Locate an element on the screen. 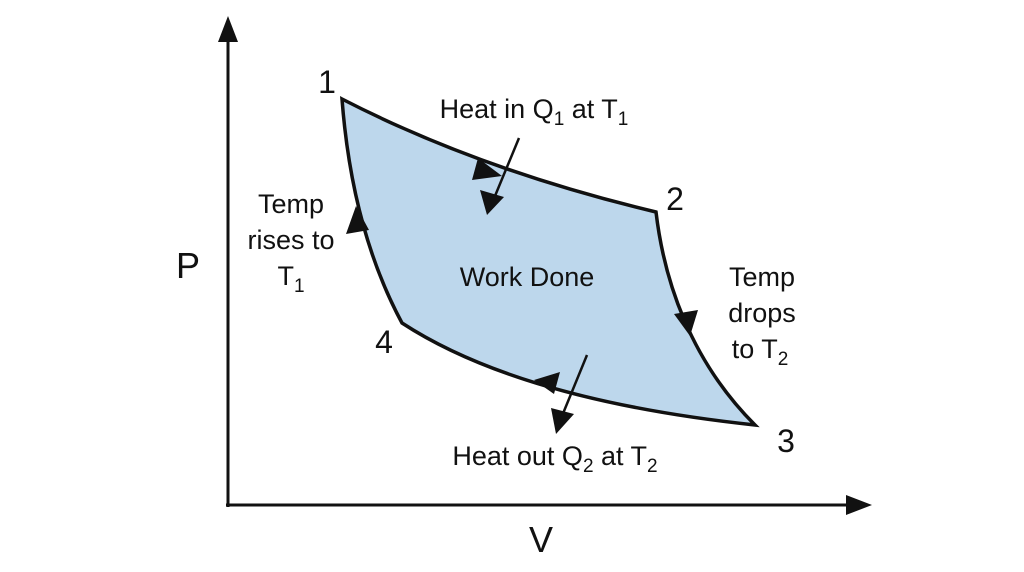 The image size is (1024, 572). arrow-1-to-2-icon is located at coordinates (487, 169).